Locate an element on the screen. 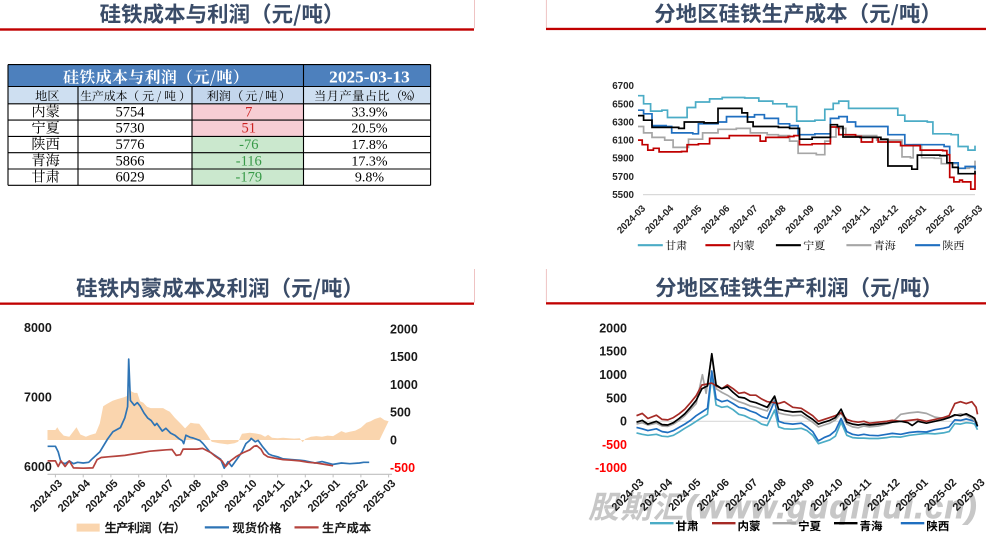 This screenshot has height=537, width=986. svg-text: 7 is located at coordinates (248, 112).